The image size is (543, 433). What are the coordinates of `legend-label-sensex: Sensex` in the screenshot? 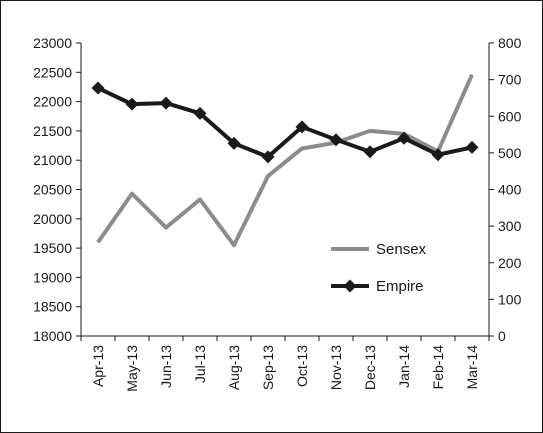 It's located at (401, 249).